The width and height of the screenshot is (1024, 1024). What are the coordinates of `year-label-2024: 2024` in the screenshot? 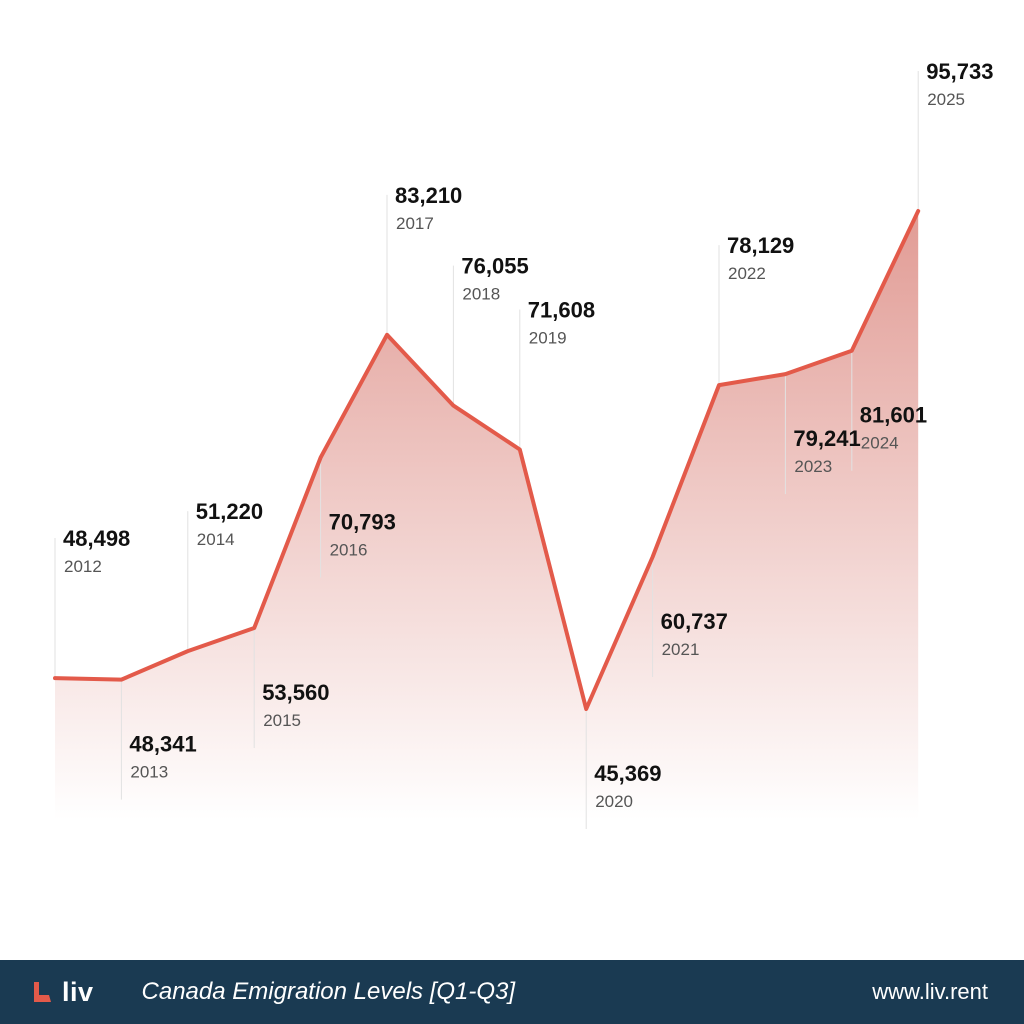 It's located at (880, 443).